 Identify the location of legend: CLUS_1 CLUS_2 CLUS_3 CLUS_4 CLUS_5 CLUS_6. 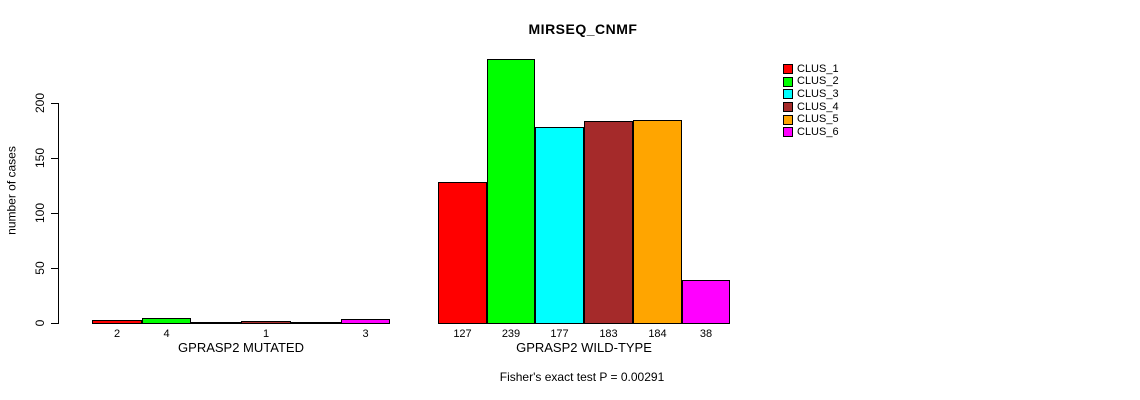
(811, 101).